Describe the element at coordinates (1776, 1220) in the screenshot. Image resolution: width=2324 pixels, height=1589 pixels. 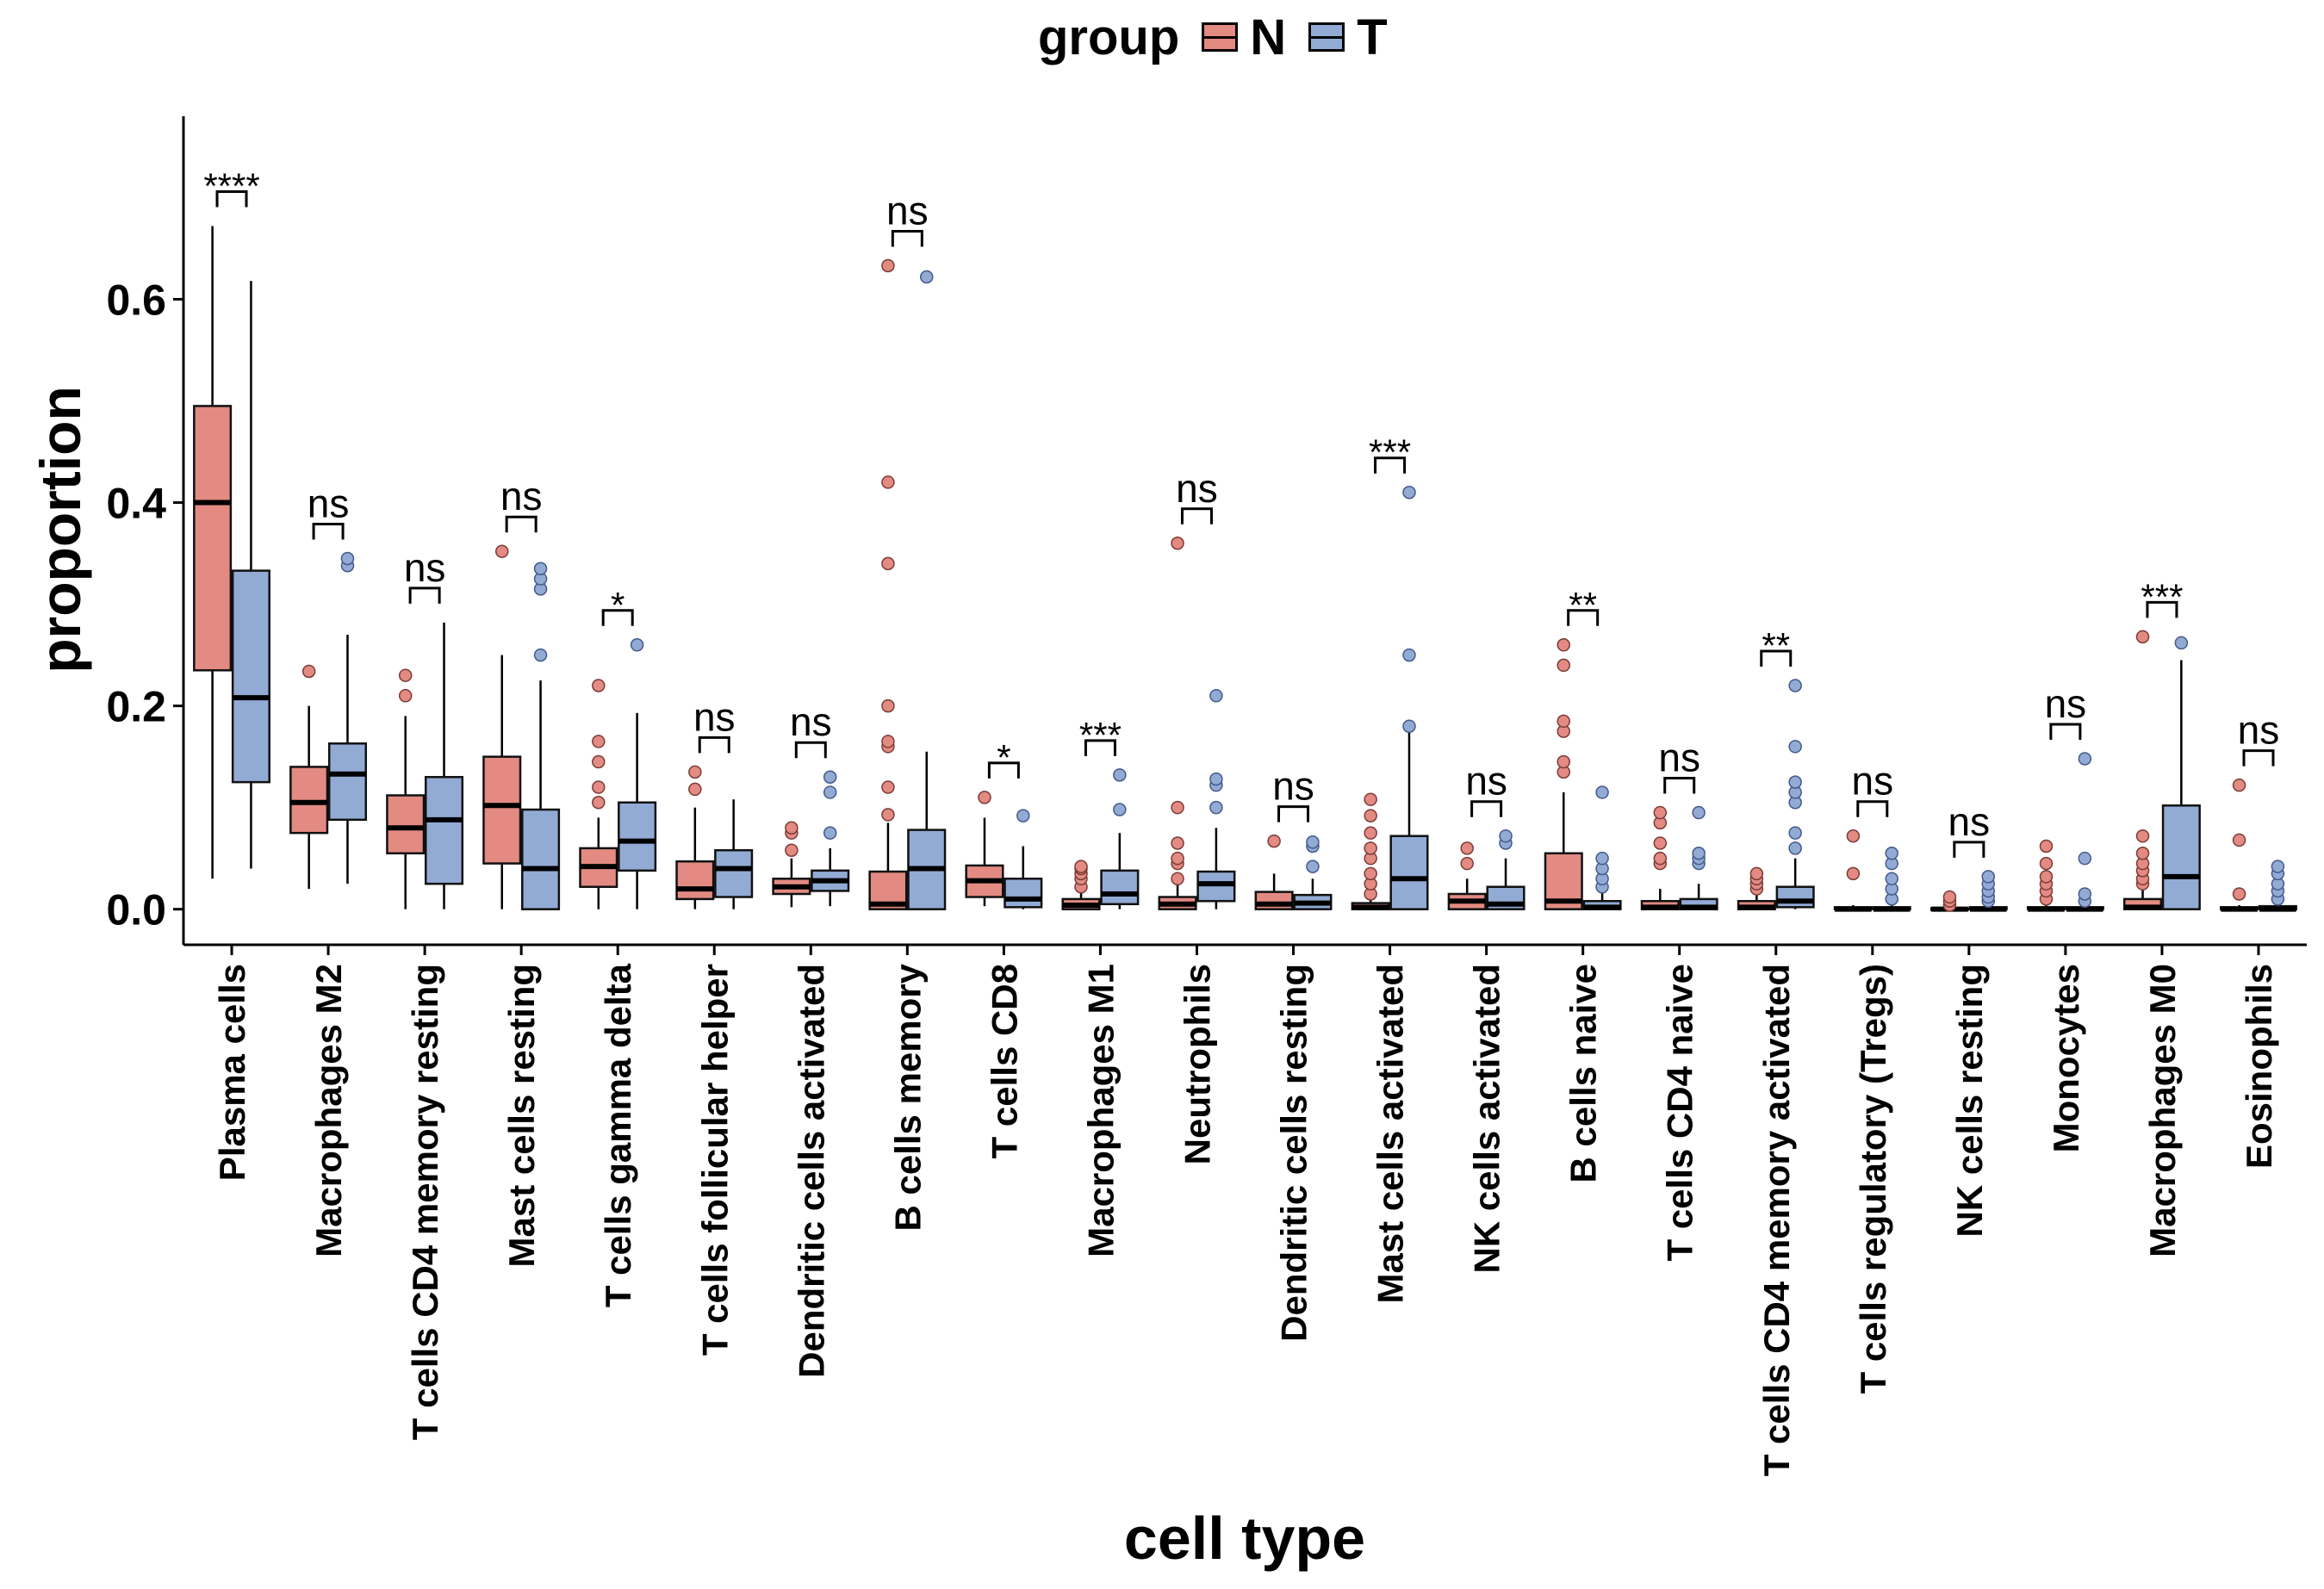
I see `x-tick-label: T cells CD4 memory activated` at that location.